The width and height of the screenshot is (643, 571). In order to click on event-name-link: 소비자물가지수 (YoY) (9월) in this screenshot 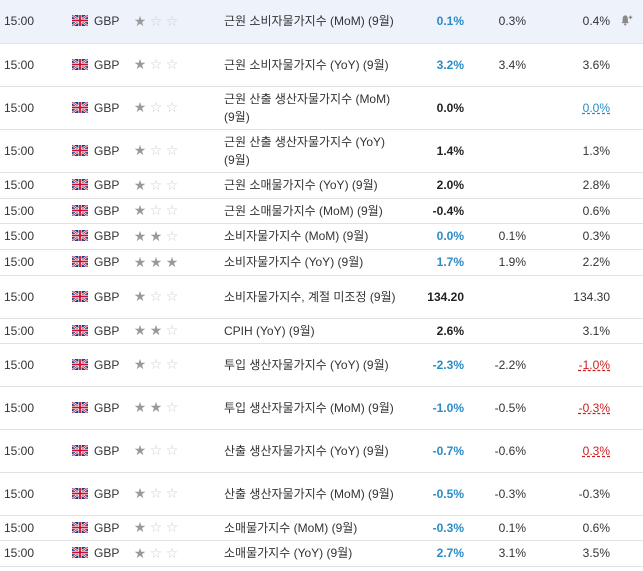, I will do `click(314, 262)`.